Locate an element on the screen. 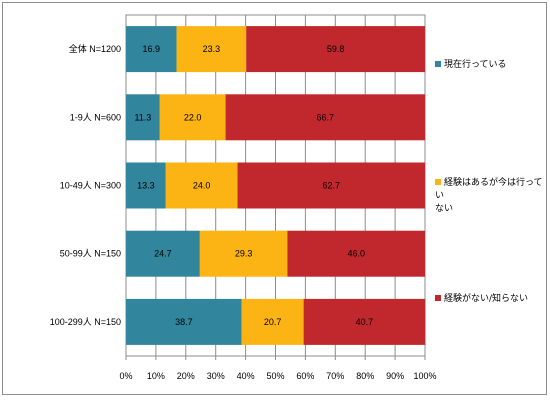  data-label: 62.7 is located at coordinates (331, 186).